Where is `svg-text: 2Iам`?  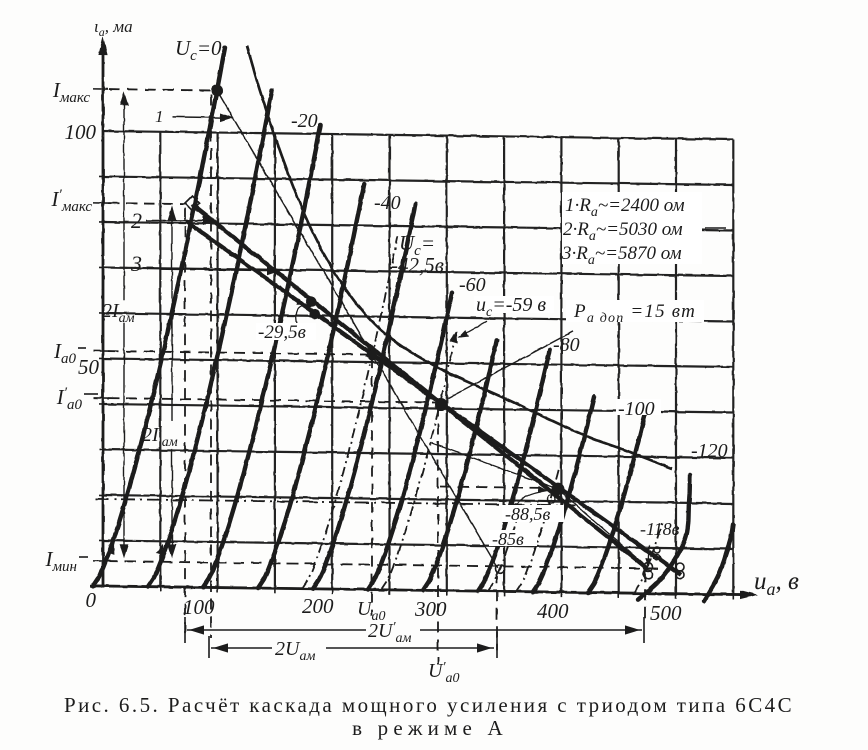
svg-text: 2Iам is located at coordinates (118, 313).